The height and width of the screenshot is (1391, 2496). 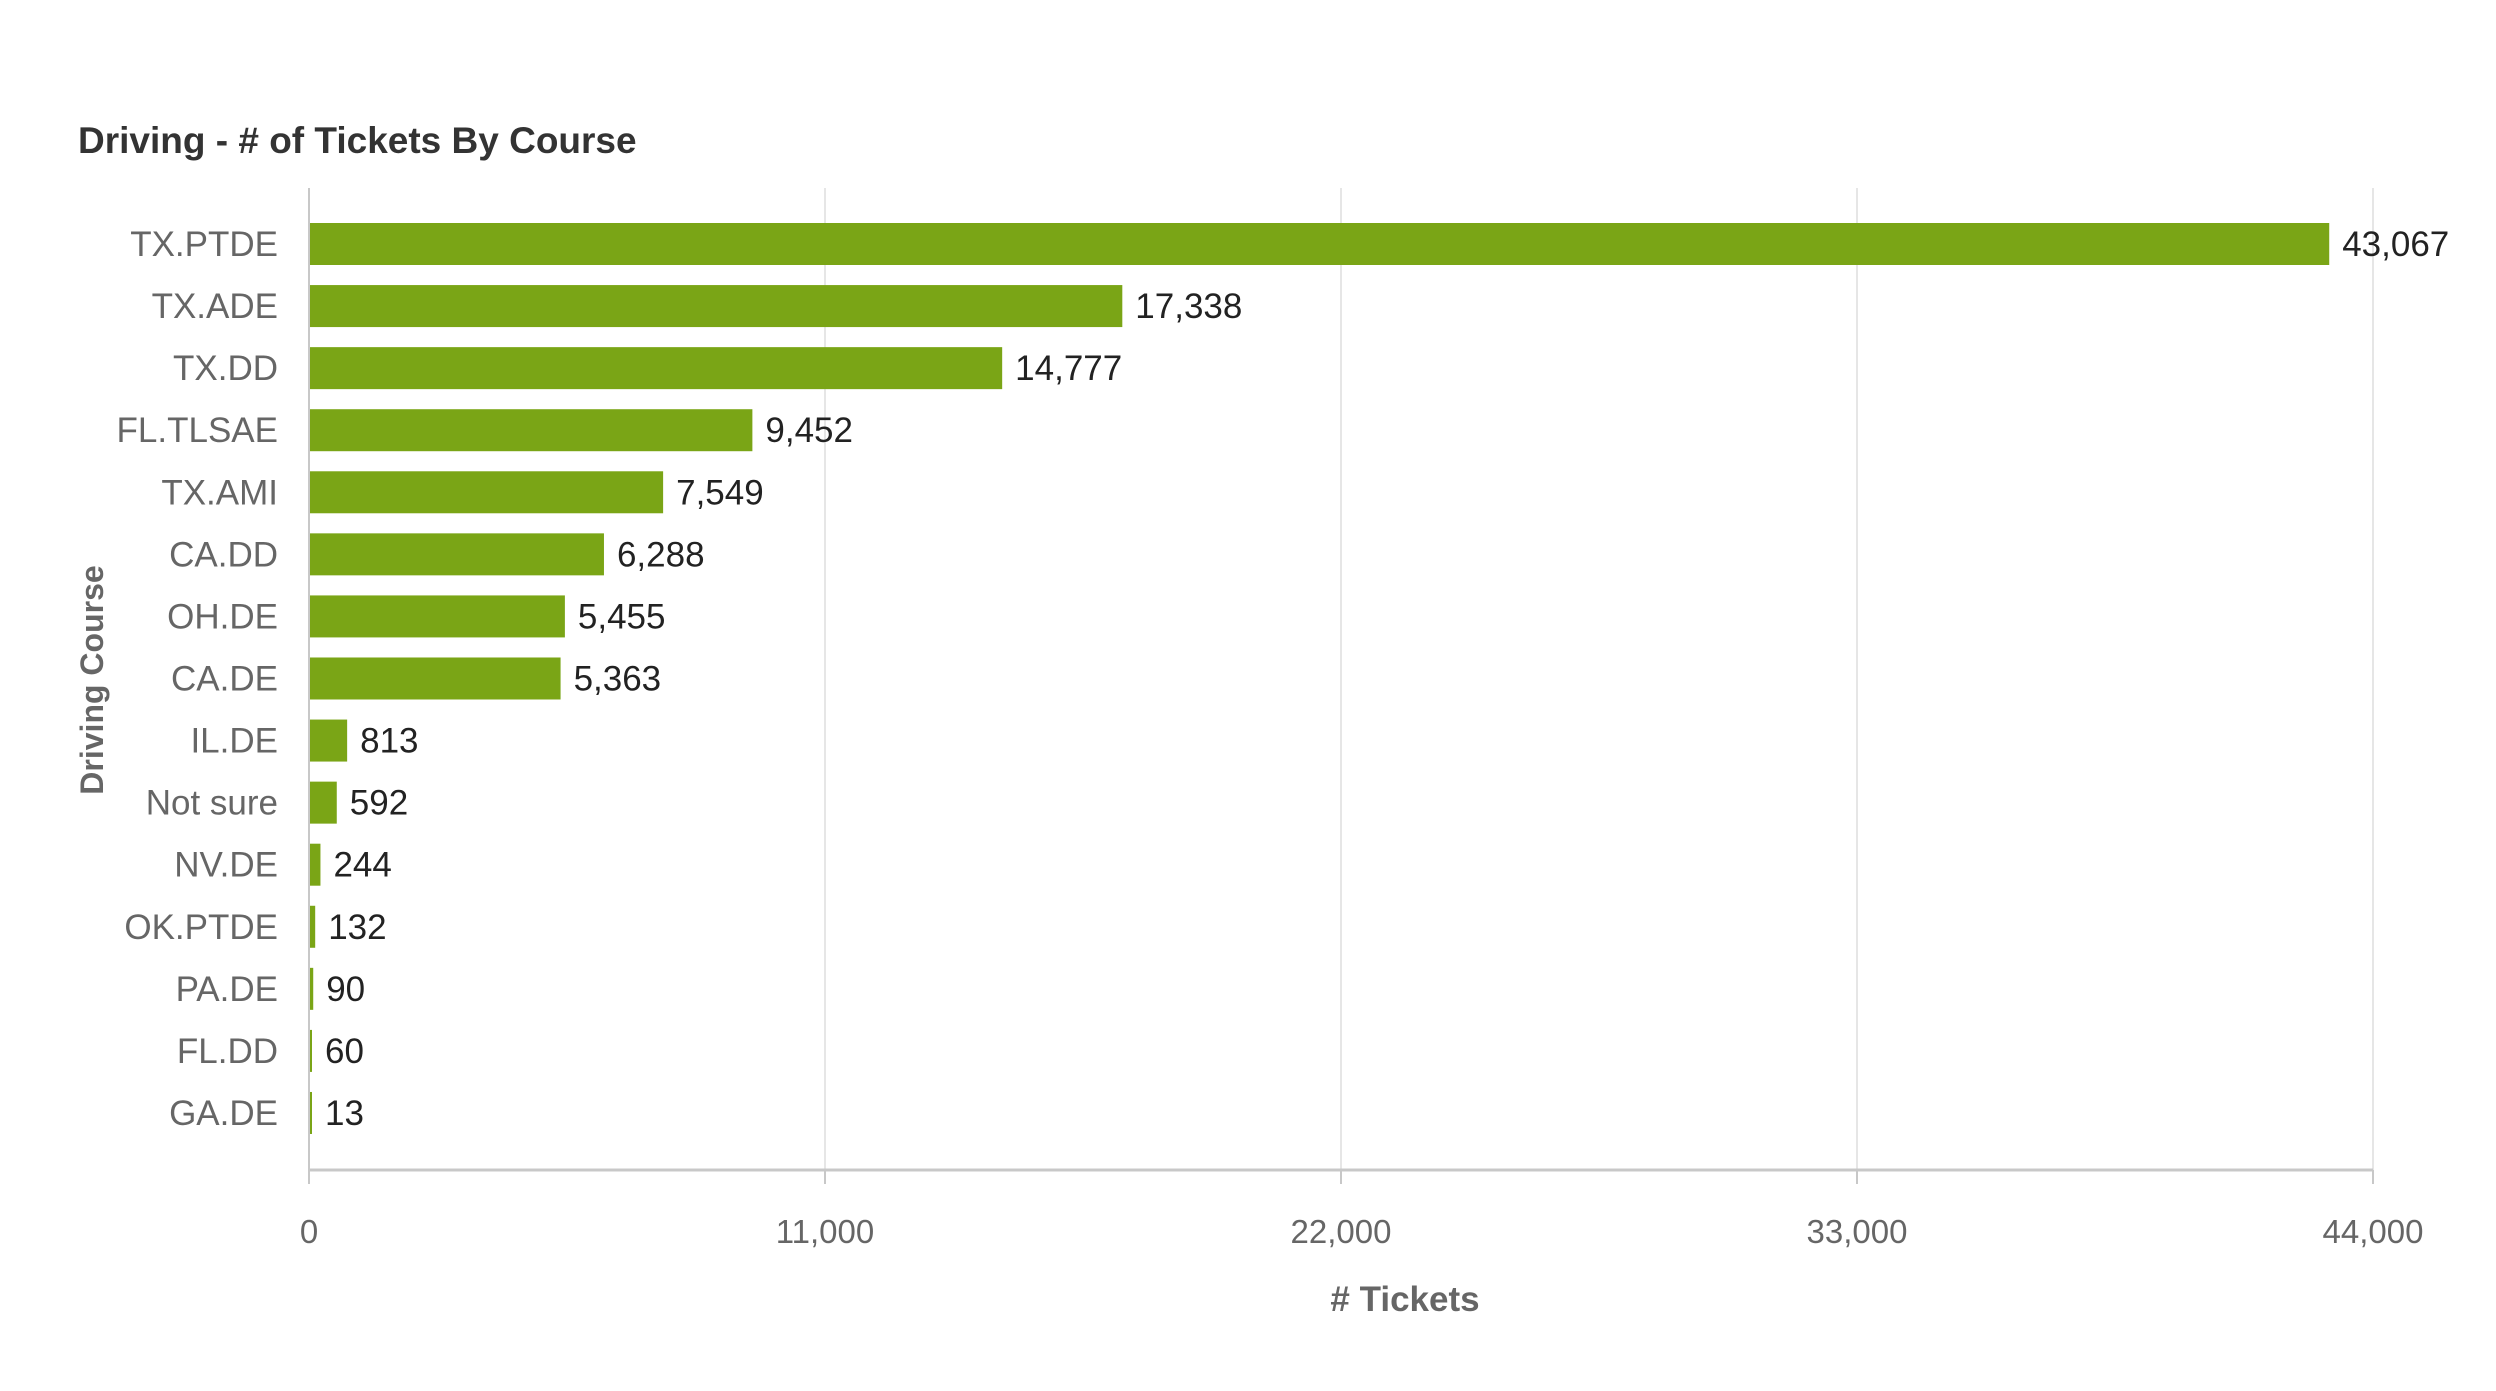 What do you see at coordinates (357, 927) in the screenshot?
I see `value-label: 132` at bounding box center [357, 927].